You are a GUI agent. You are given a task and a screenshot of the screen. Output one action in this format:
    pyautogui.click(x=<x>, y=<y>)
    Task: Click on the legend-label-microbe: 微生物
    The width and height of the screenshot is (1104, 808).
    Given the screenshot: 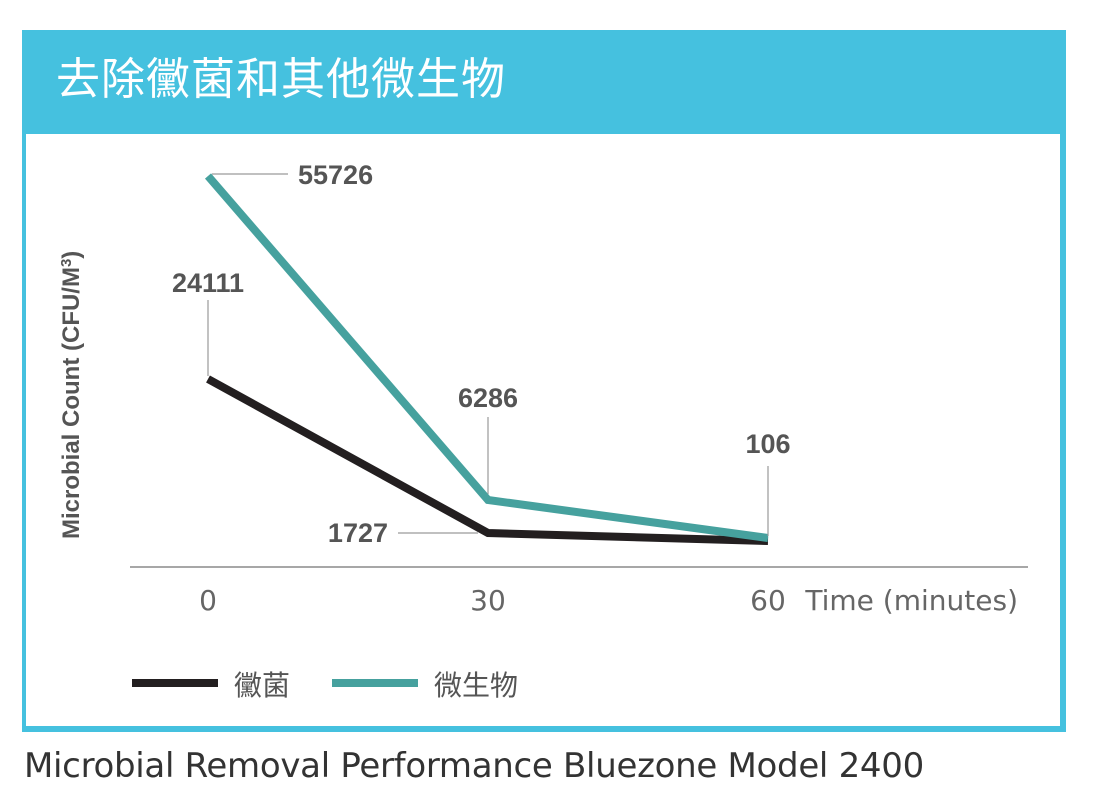 What is the action you would take?
    pyautogui.click(x=476, y=685)
    